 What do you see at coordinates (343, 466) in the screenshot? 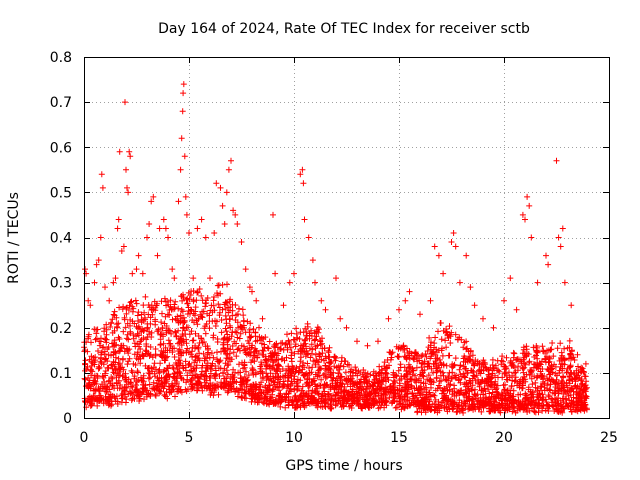
I see `x-axis-label: GPS time / hours` at bounding box center [343, 466].